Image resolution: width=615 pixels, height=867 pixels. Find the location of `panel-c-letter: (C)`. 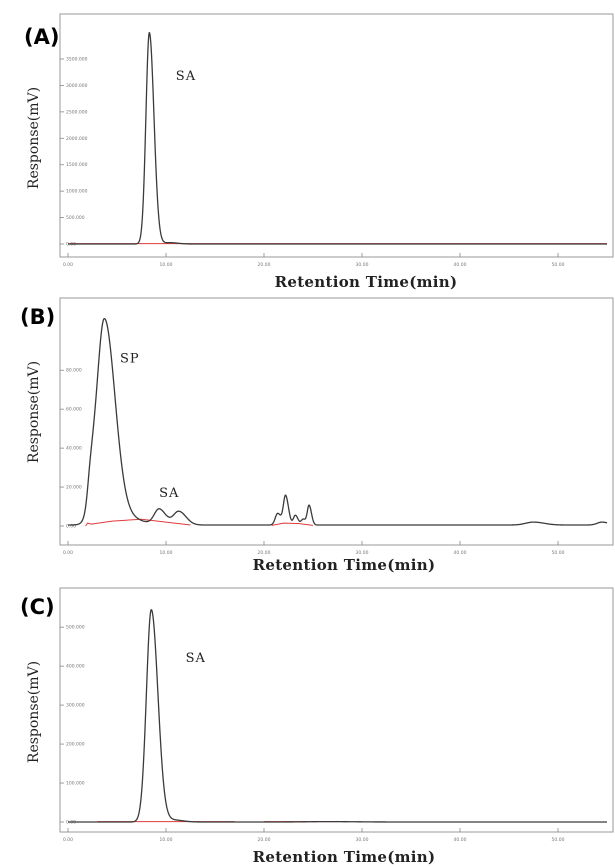

panel-c-letter: (C) is located at coordinates (37, 607).